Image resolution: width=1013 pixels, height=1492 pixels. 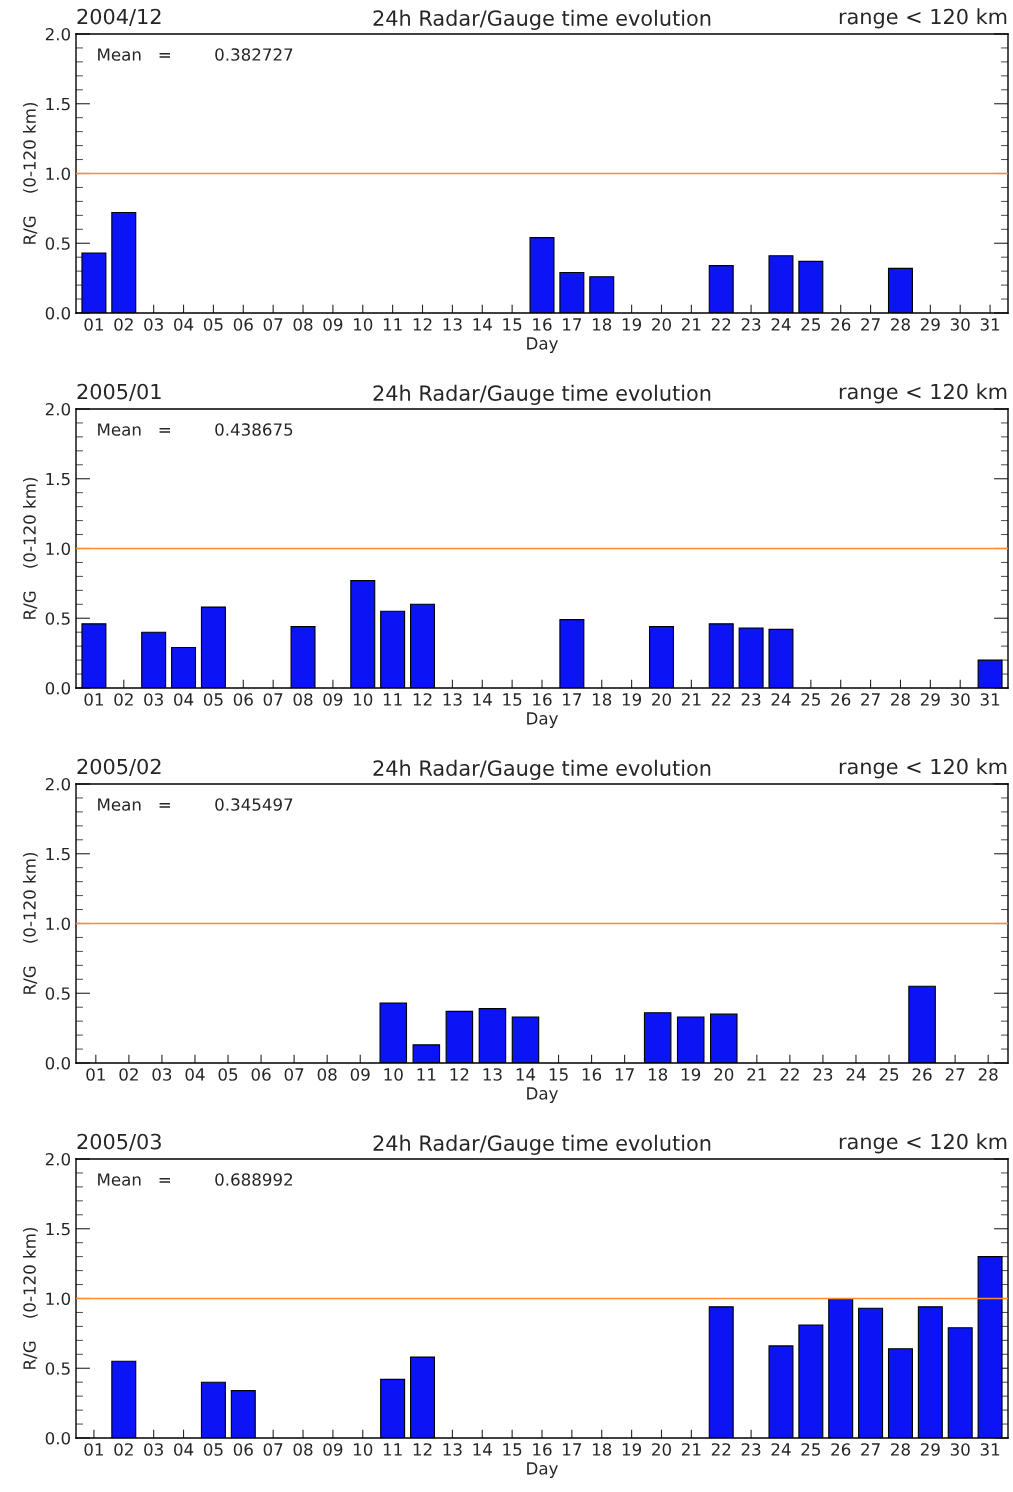 What do you see at coordinates (119, 392) in the screenshot?
I see `text: 2005/01` at bounding box center [119, 392].